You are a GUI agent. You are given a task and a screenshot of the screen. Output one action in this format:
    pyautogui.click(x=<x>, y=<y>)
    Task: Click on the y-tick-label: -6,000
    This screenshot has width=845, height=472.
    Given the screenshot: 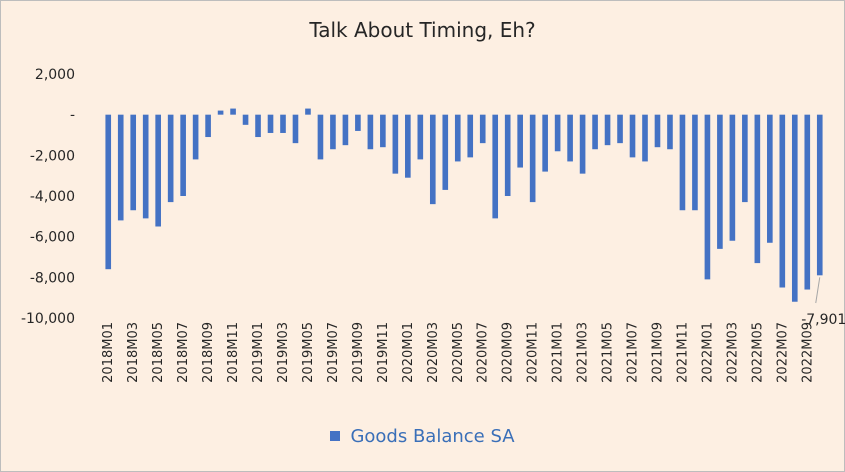 What is the action you would take?
    pyautogui.click(x=52, y=238)
    